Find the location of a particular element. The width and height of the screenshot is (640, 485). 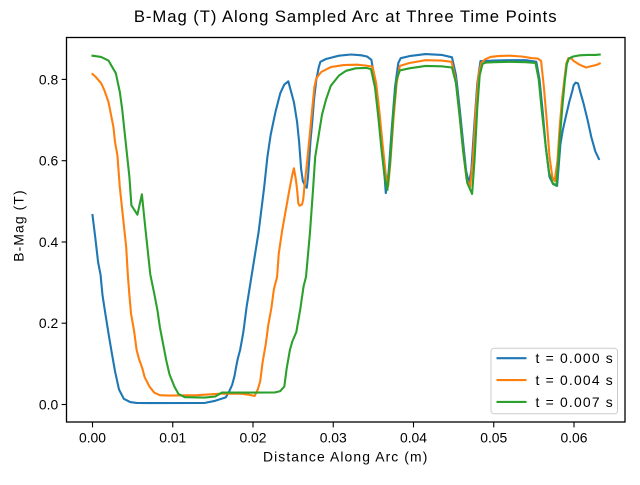

svg-text: 0.8 is located at coordinates (49, 79).